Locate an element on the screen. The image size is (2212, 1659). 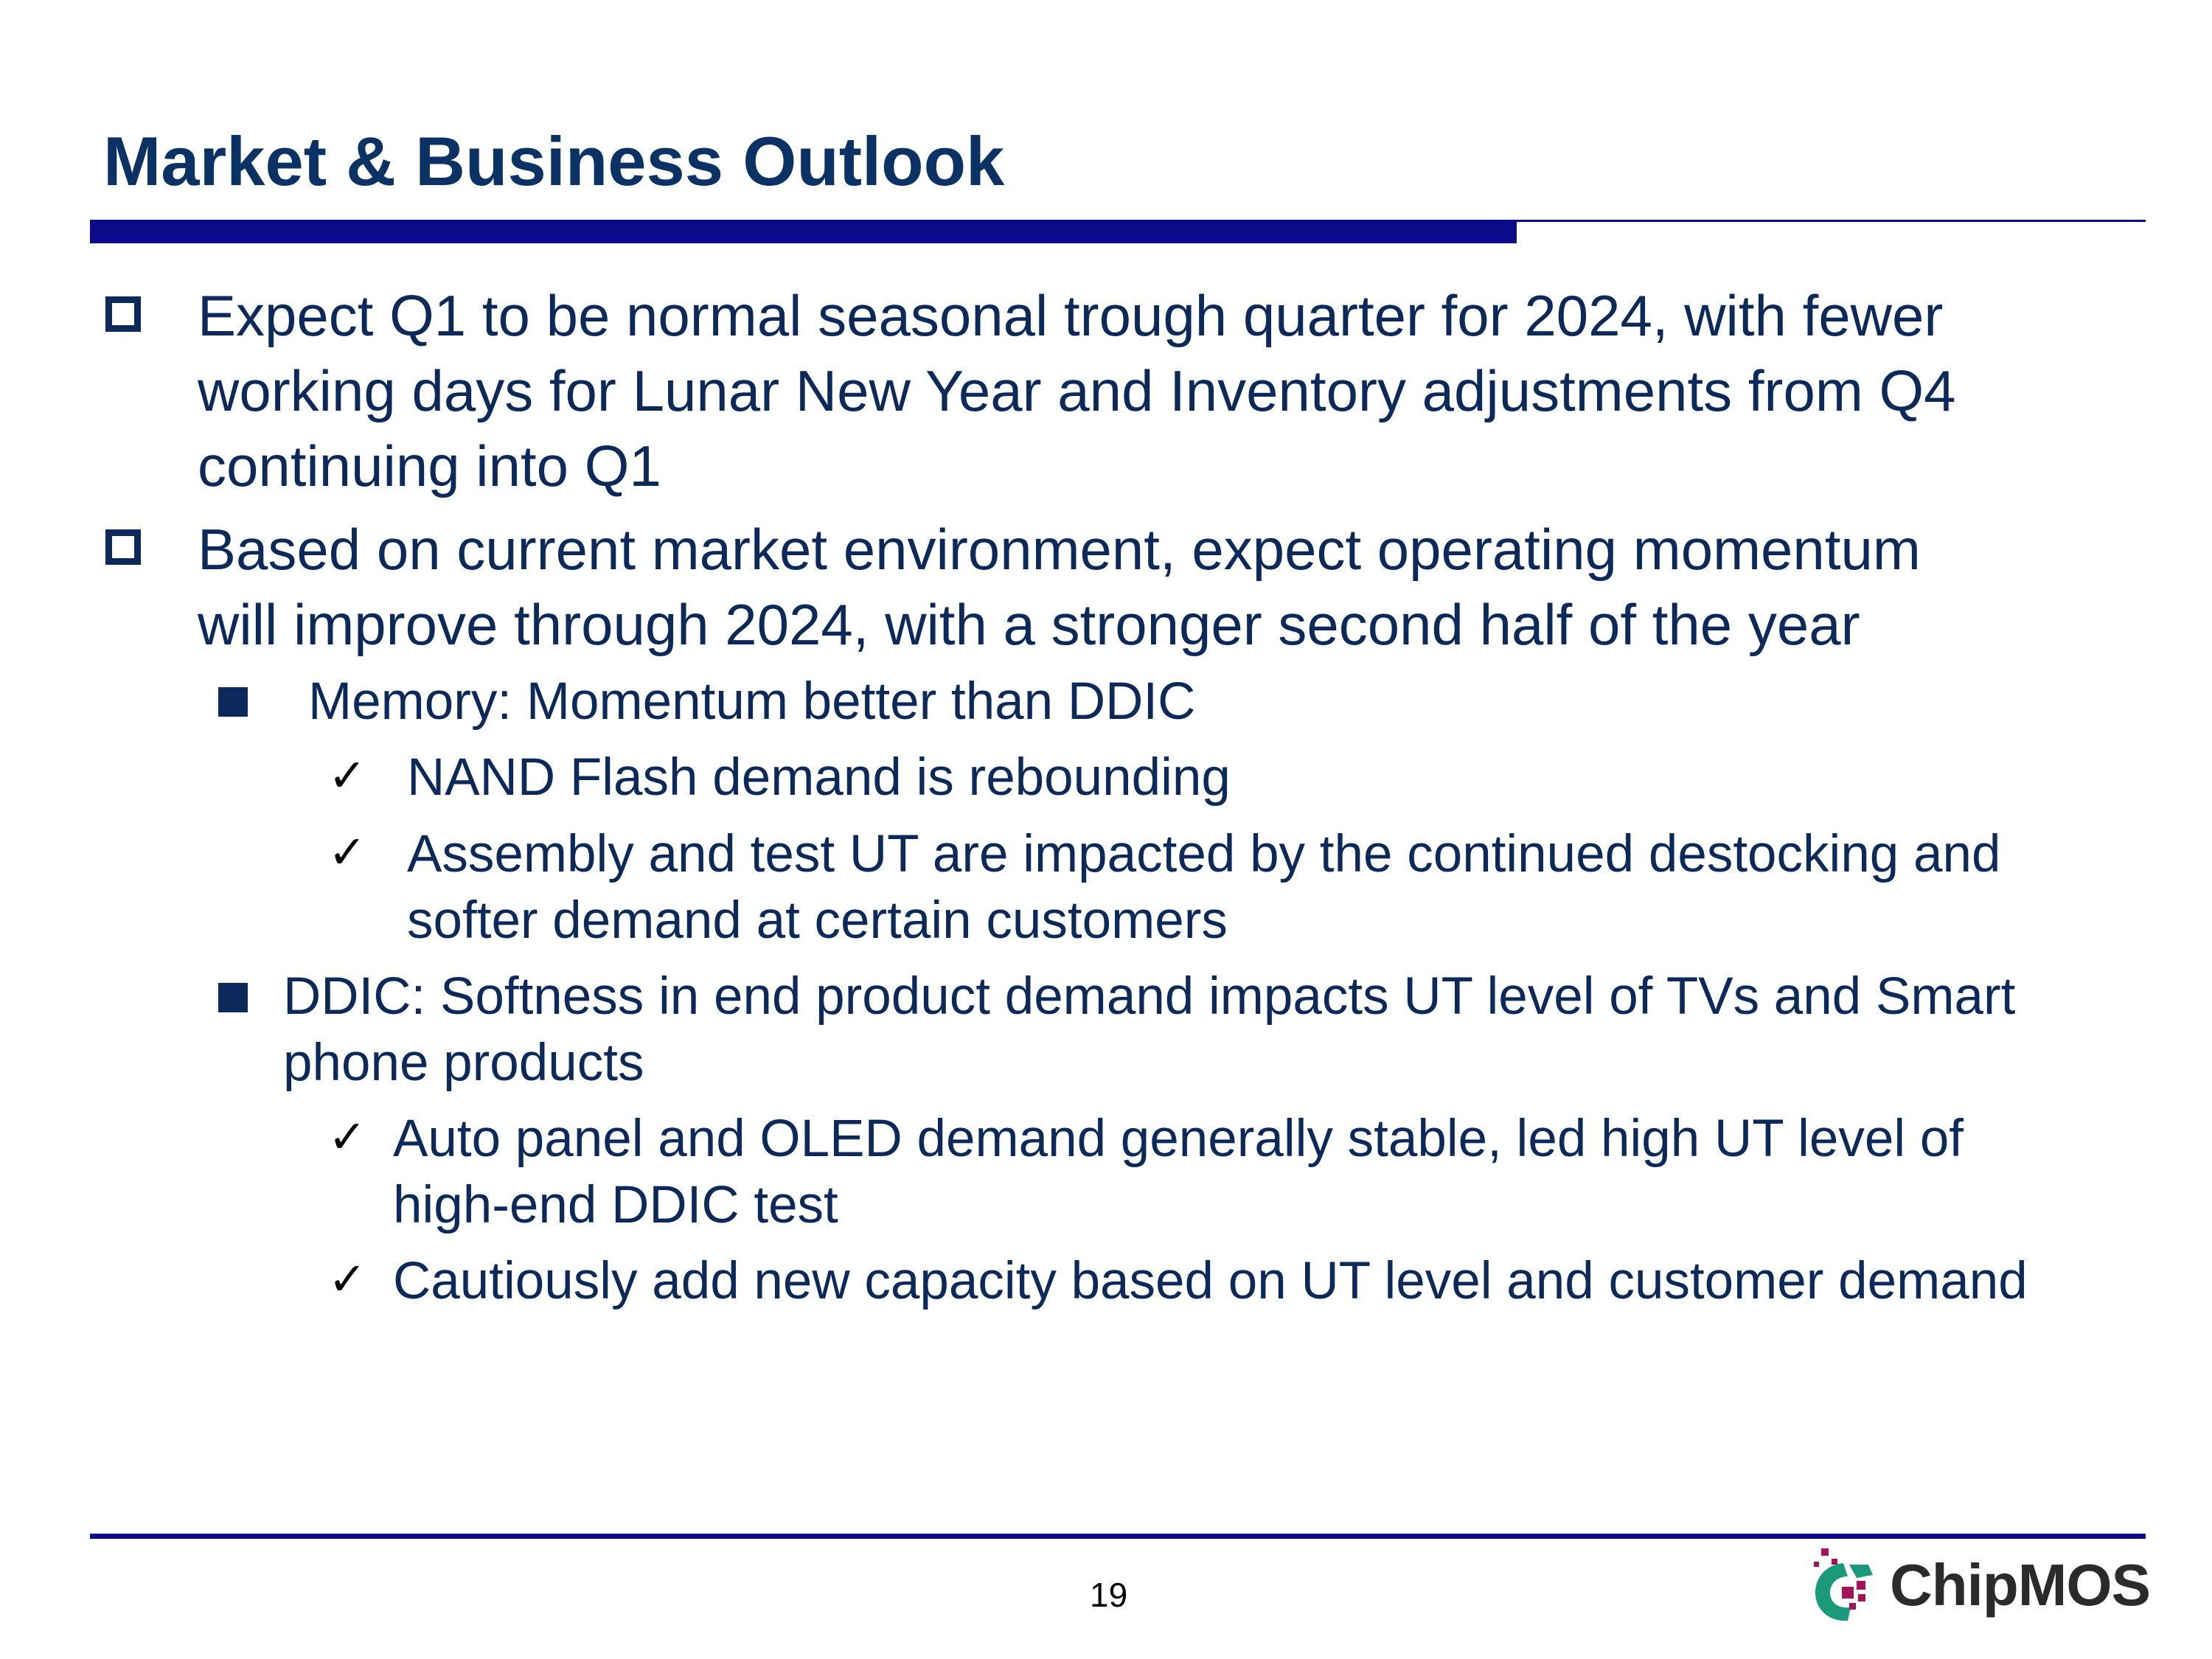
title-underline-thin is located at coordinates (1831, 221).